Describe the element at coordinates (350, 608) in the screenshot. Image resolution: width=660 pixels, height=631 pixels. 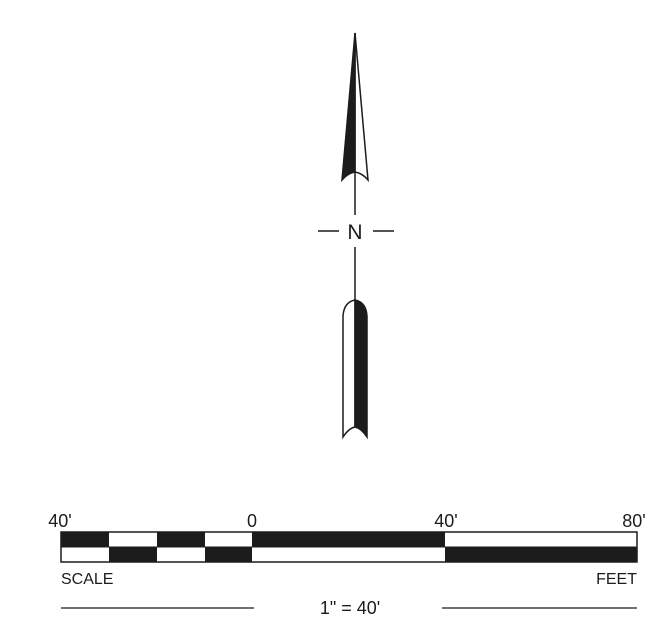
I see `scale-ratio-text: 1" = 40'` at that location.